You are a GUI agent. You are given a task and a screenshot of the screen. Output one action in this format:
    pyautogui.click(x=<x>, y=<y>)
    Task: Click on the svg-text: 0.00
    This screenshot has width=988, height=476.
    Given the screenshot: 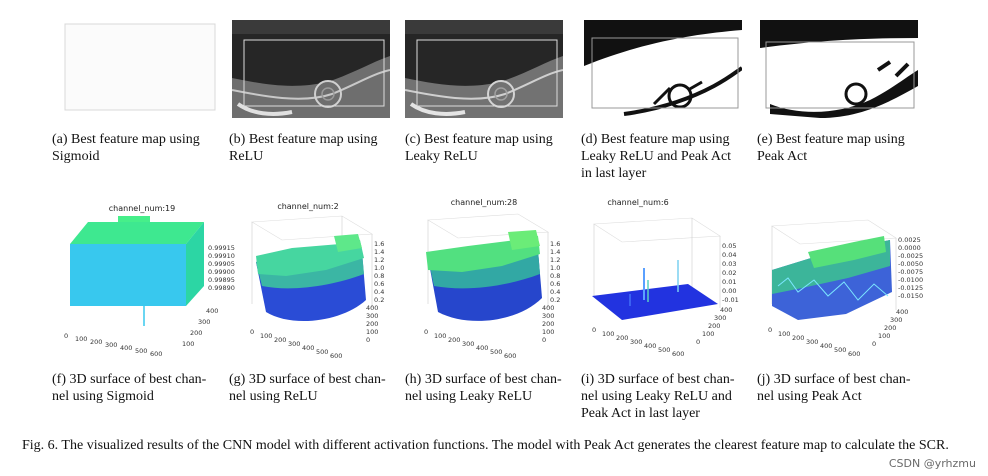 What is the action you would take?
    pyautogui.click(x=729, y=291)
    